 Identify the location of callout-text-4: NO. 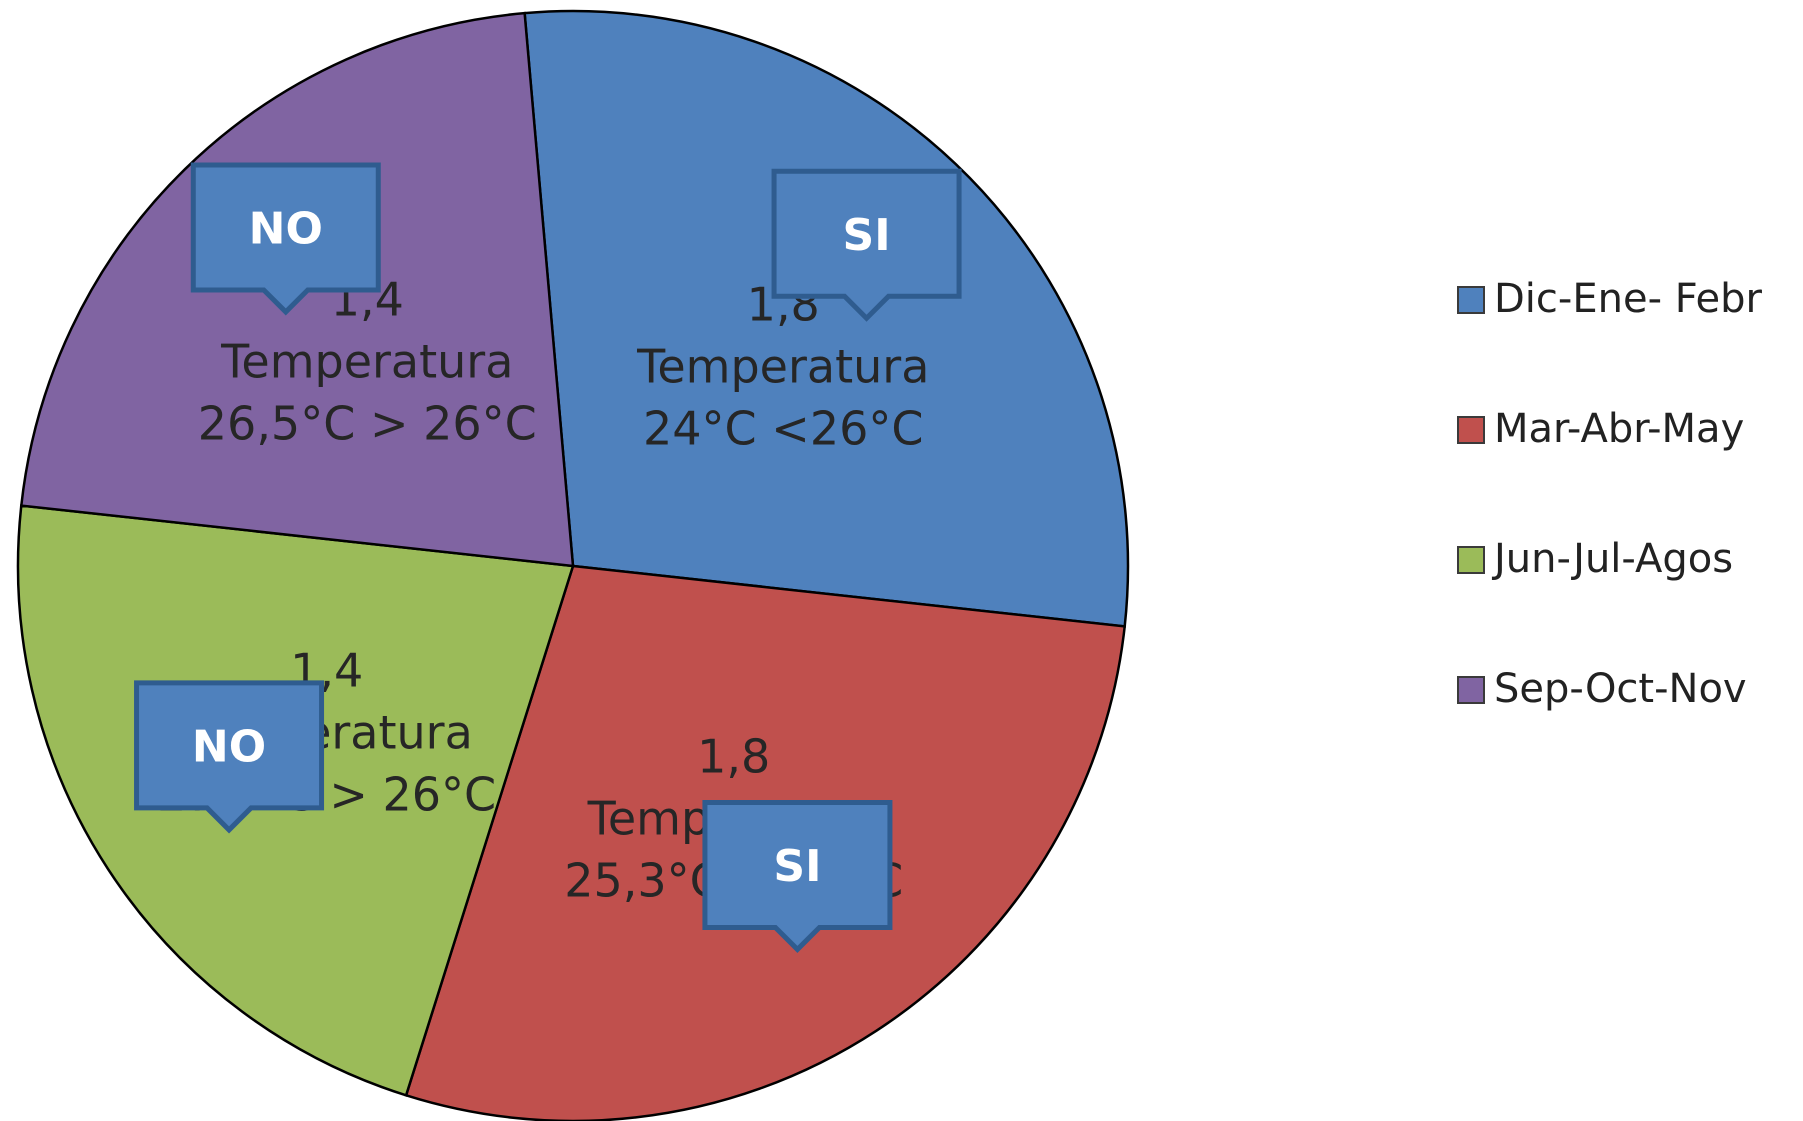
(286, 228).